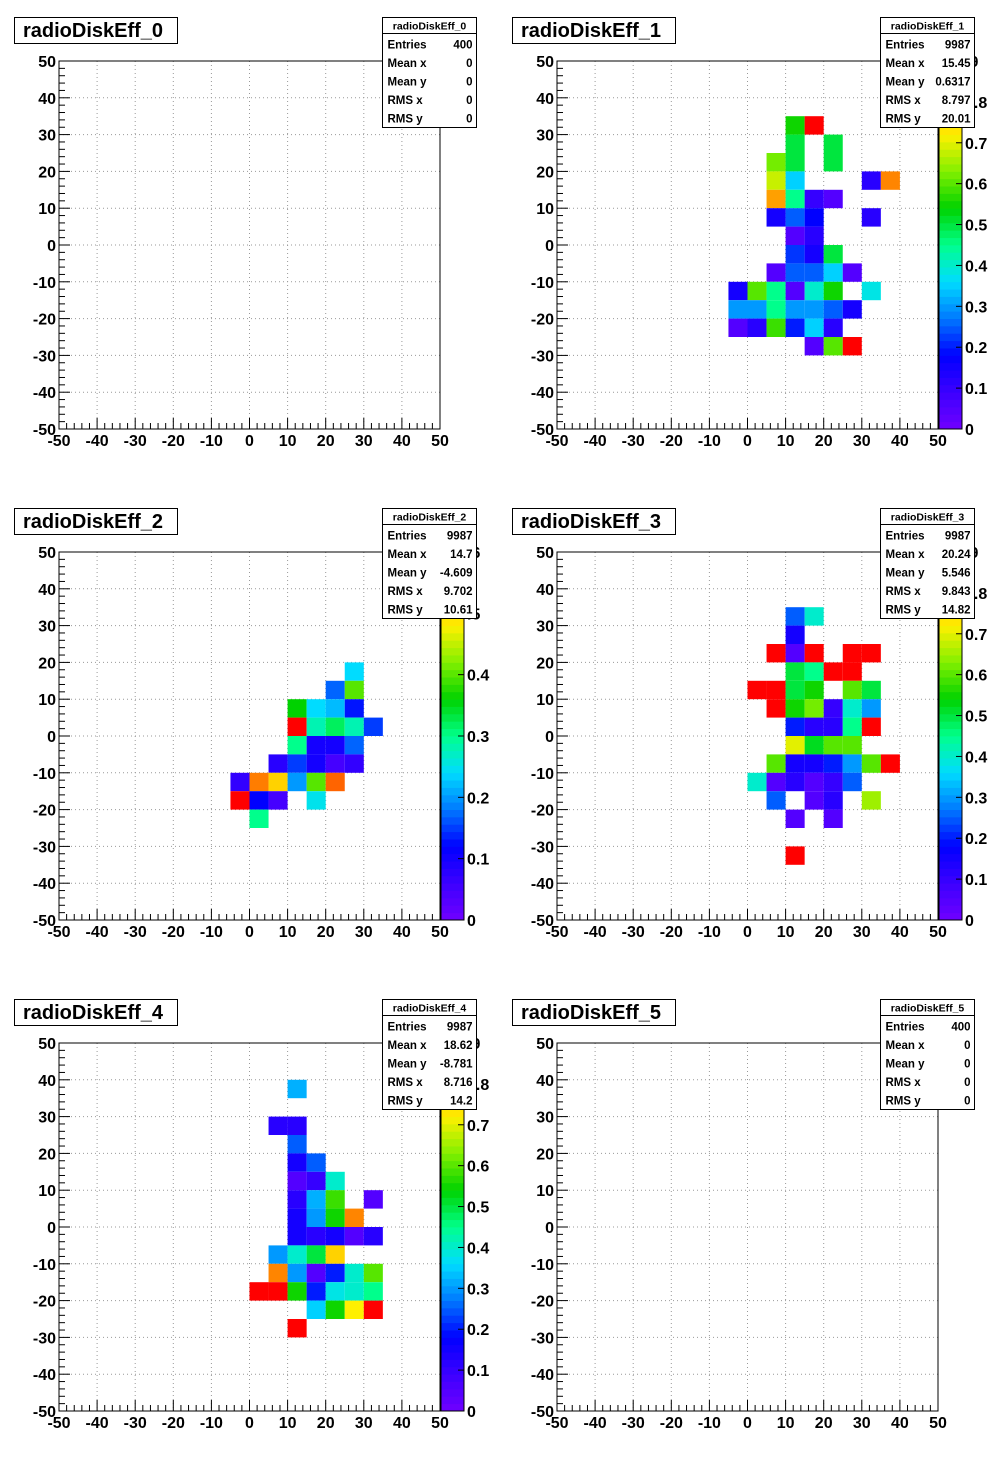 This screenshot has width=996, height=1472. Describe the element at coordinates (406, 1102) in the screenshot. I see `stats-label: RMS y` at that location.